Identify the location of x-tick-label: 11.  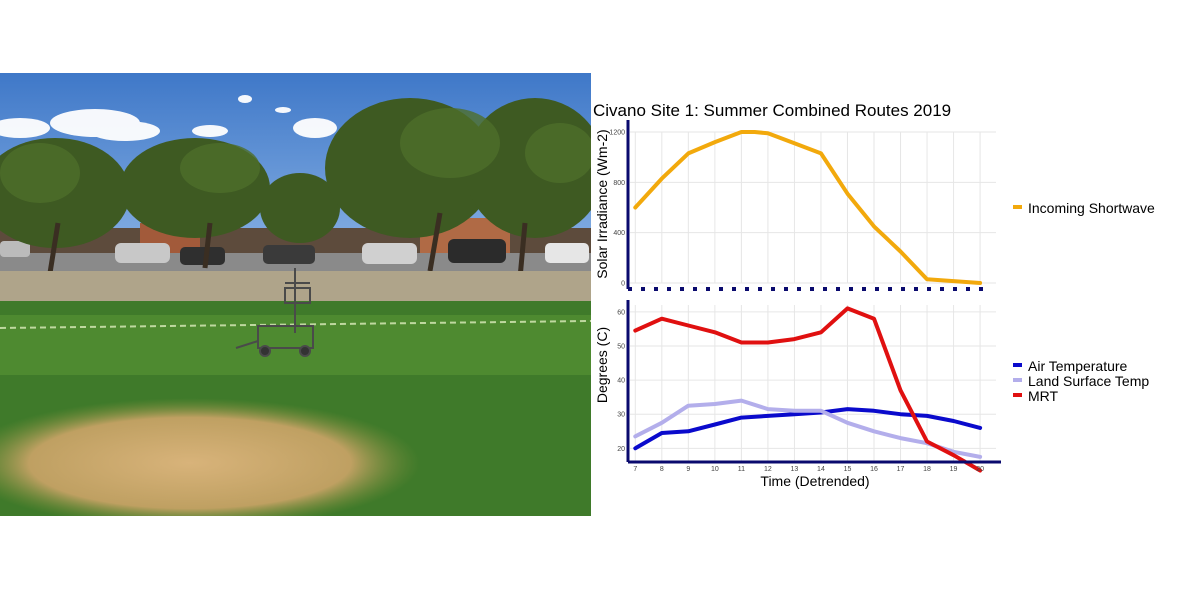
(741, 469).